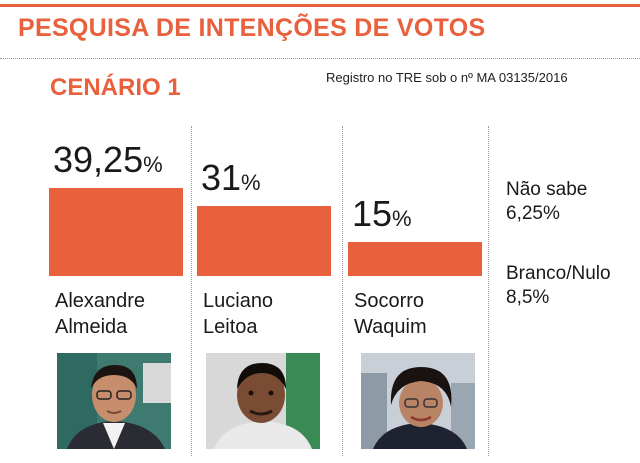 The width and height of the screenshot is (640, 463). I want to click on scenario-label: CENÁRIO 1, so click(115, 87).